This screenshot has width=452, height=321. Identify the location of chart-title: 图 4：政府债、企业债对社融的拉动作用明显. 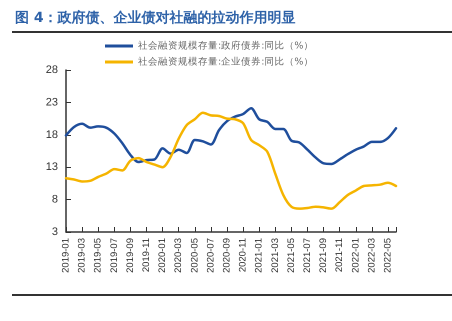
(155, 17).